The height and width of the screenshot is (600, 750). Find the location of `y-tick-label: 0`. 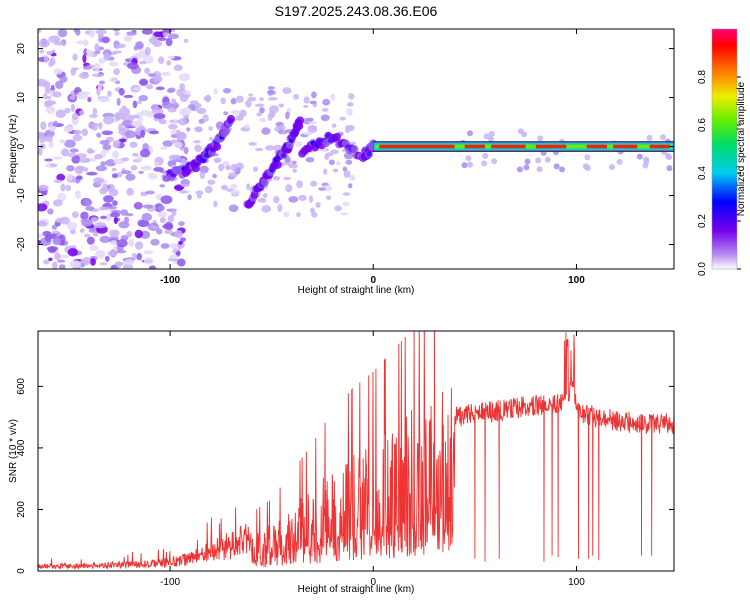

y-tick-label: 0 is located at coordinates (21, 146).